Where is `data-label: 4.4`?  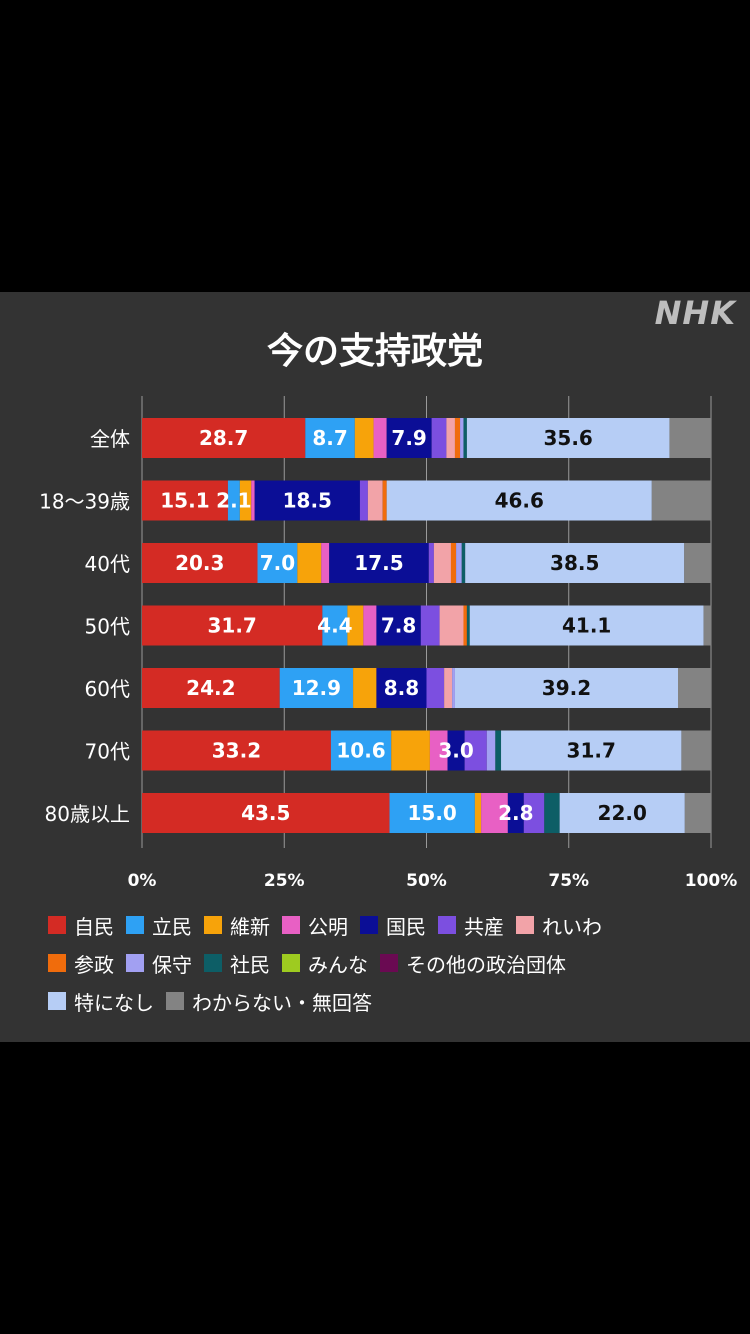
data-label: 4.4 is located at coordinates (334, 626).